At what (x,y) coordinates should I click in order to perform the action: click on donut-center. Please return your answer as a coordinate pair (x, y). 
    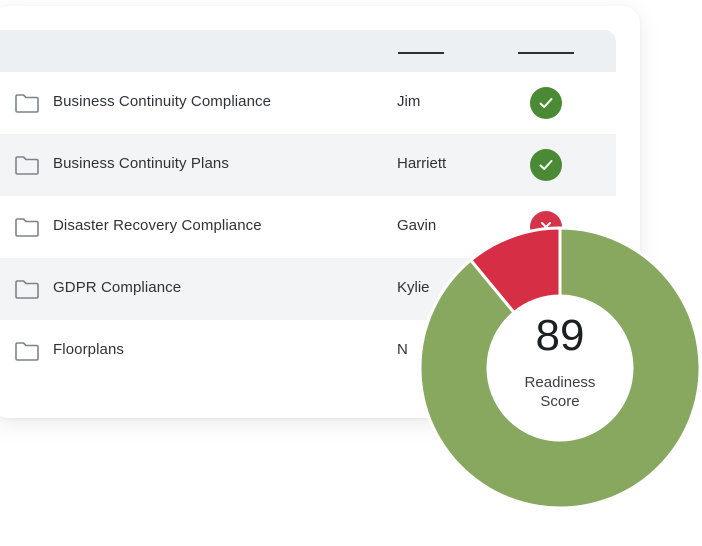
    Looking at the image, I should click on (560, 368).